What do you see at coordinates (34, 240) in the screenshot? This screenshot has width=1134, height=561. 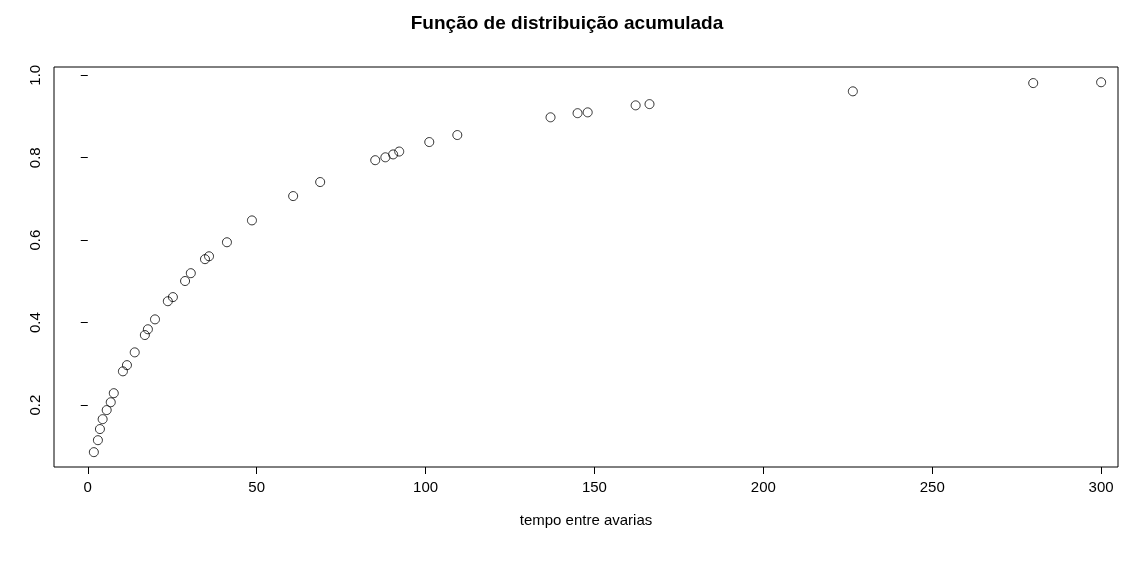 I see `y-tick-label: 0.6` at bounding box center [34, 240].